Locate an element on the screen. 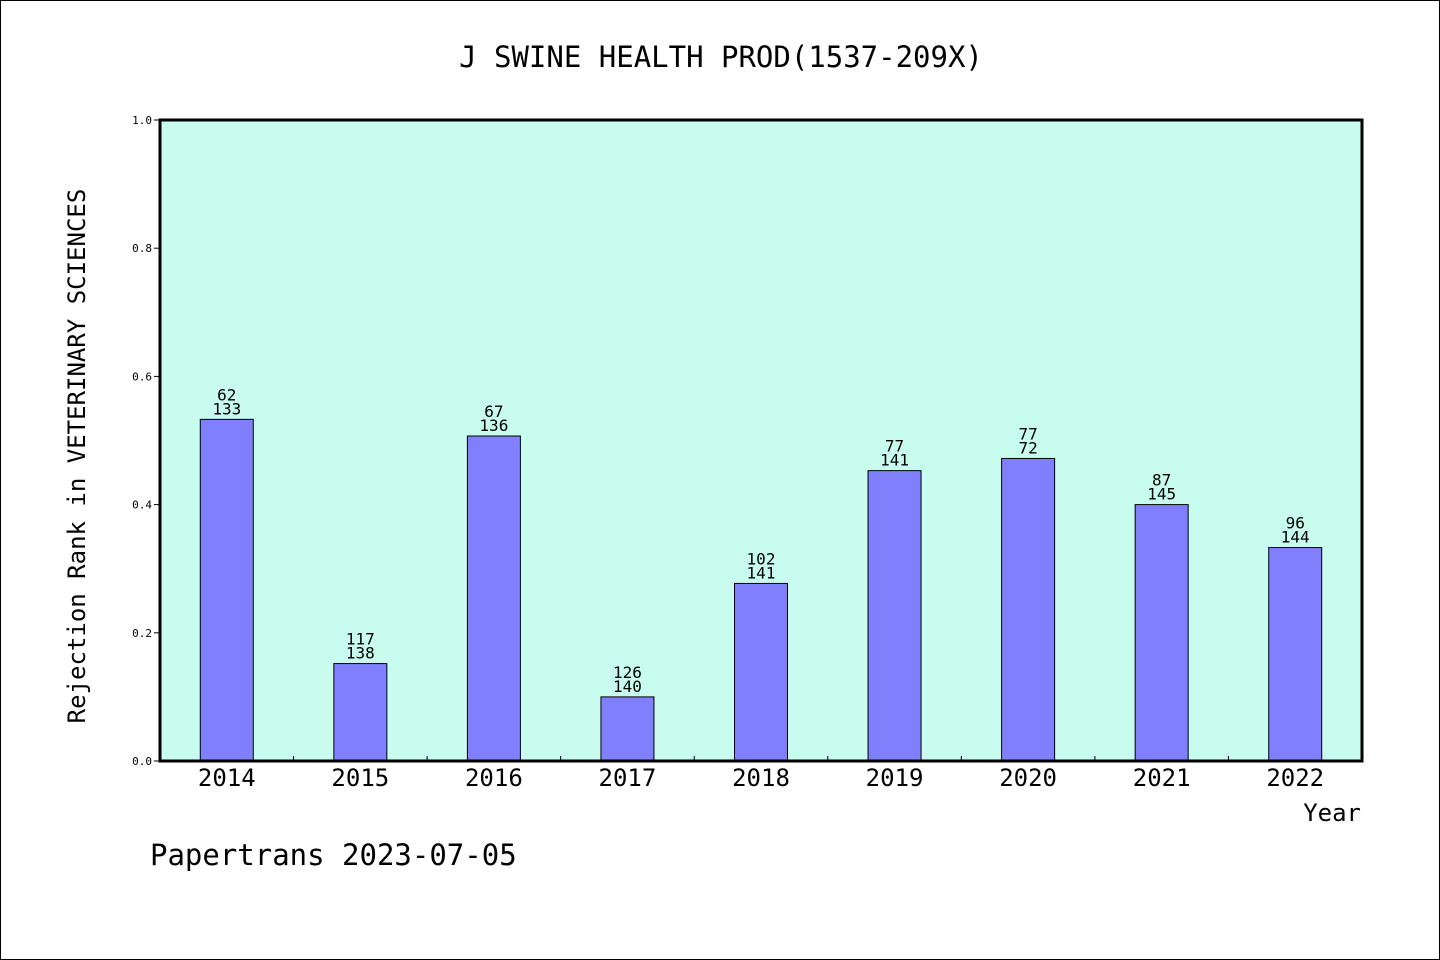 The width and height of the screenshot is (1440, 960). footer-text: Papertrans 2023-07-05 is located at coordinates (333, 855).